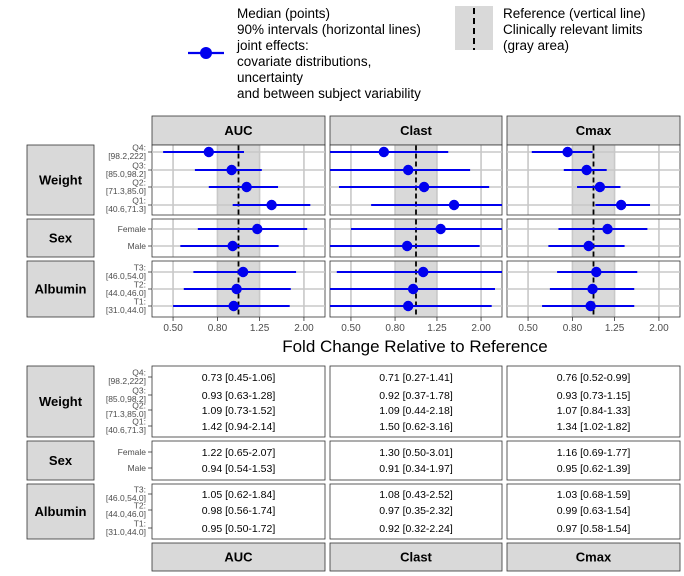 The width and height of the screenshot is (684, 576). I want to click on plot-level-range: [98.2,222], so click(127, 156).